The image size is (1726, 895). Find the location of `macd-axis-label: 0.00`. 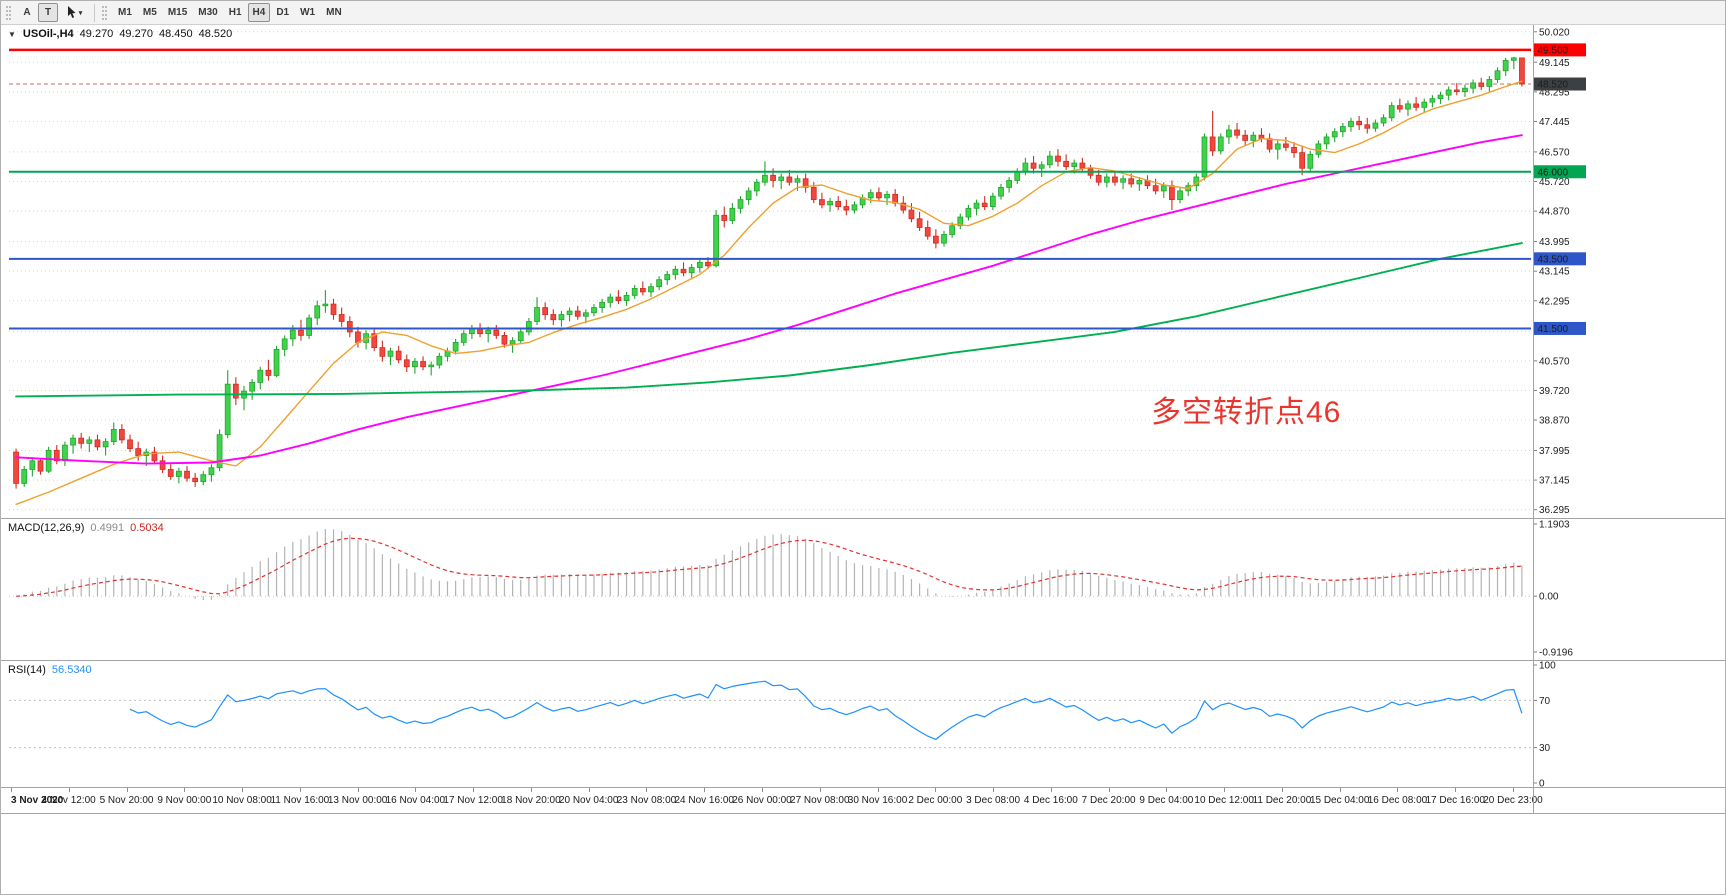

macd-axis-label: 0.00 is located at coordinates (1549, 597).